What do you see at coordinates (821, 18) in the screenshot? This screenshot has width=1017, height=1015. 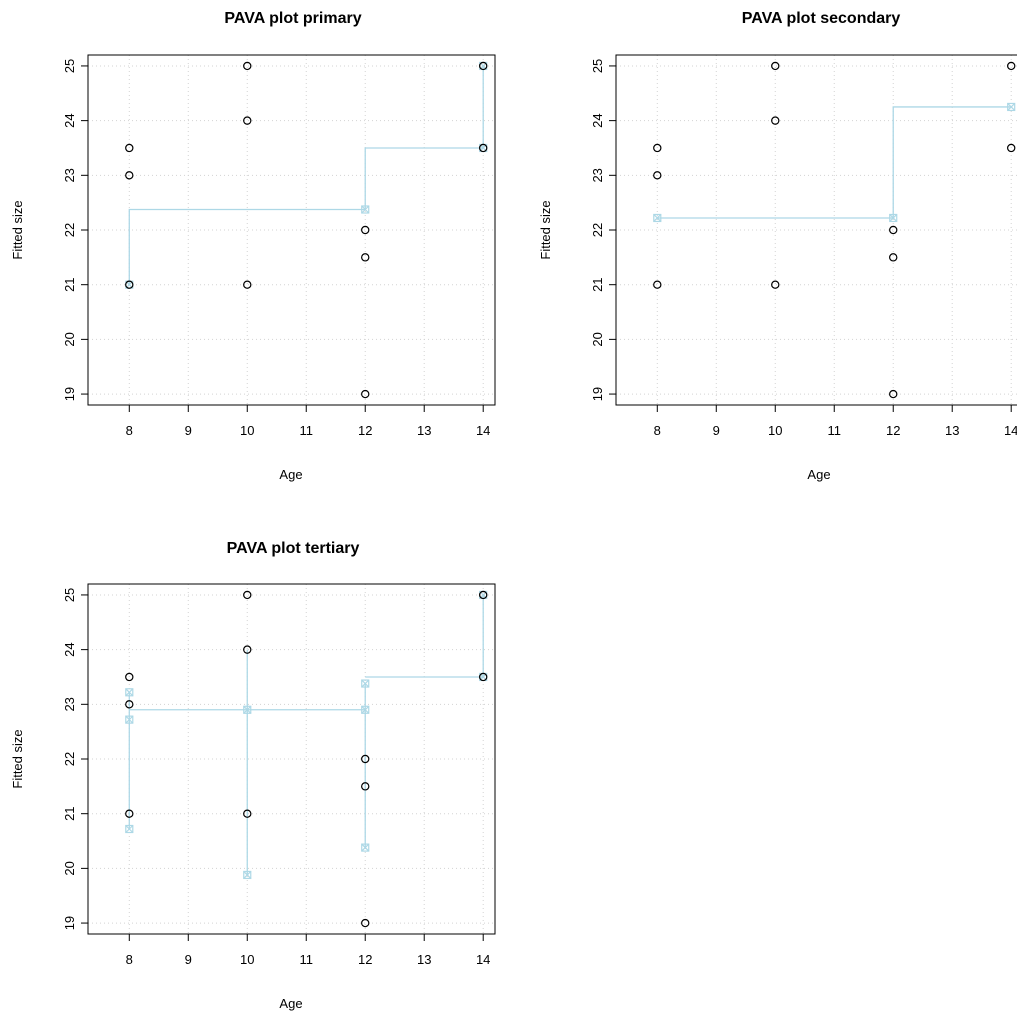 I see `panel-title: PAVA plot secondary` at bounding box center [821, 18].